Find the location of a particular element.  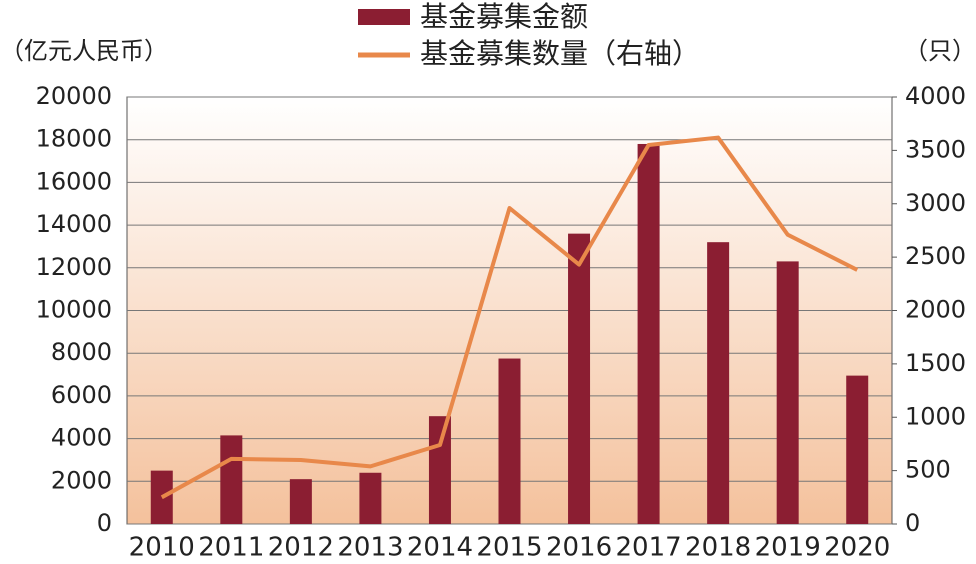

x-tick-label: 2012 is located at coordinates (301, 547).